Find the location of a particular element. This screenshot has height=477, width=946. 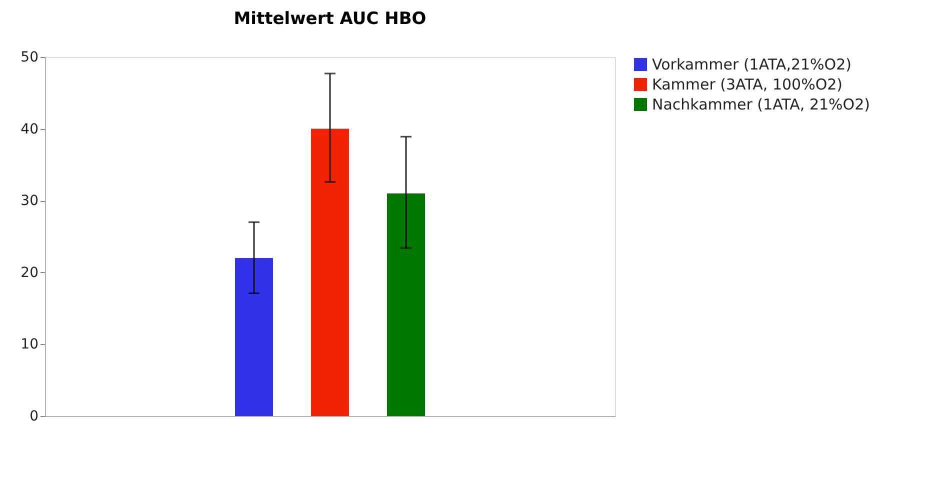

legend-label: Nachkammer (1ATA, 21%O2) is located at coordinates (761, 105).